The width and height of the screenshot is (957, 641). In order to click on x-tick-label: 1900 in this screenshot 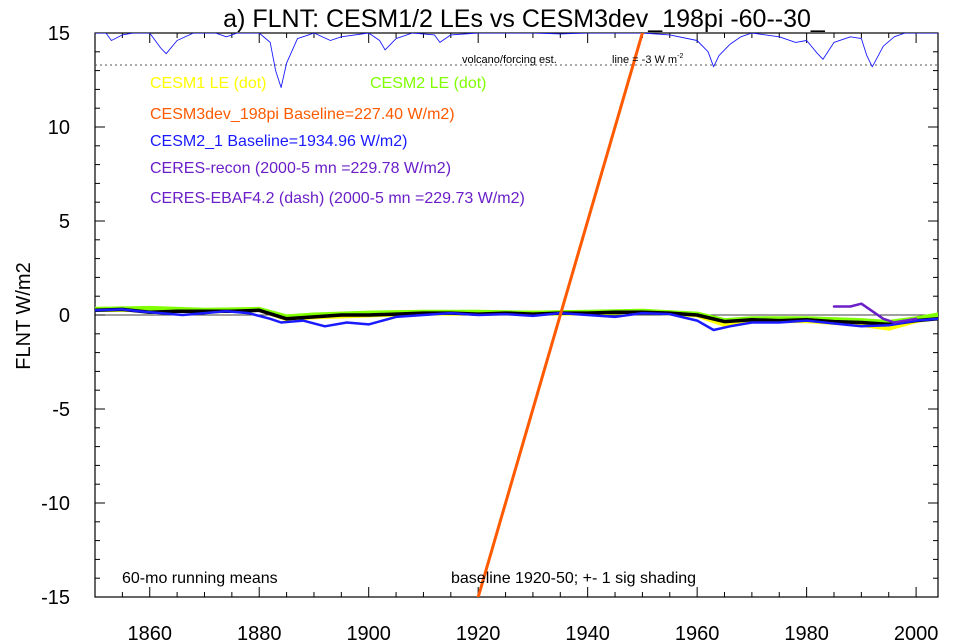, I will do `click(368, 632)`.